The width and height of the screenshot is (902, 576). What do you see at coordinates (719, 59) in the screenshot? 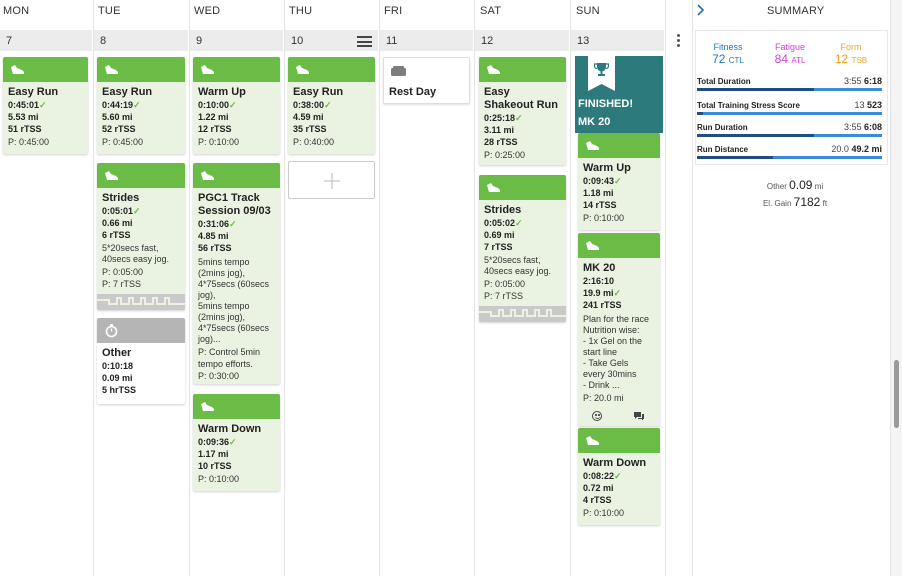
I see `fitness-value: 72` at bounding box center [719, 59].